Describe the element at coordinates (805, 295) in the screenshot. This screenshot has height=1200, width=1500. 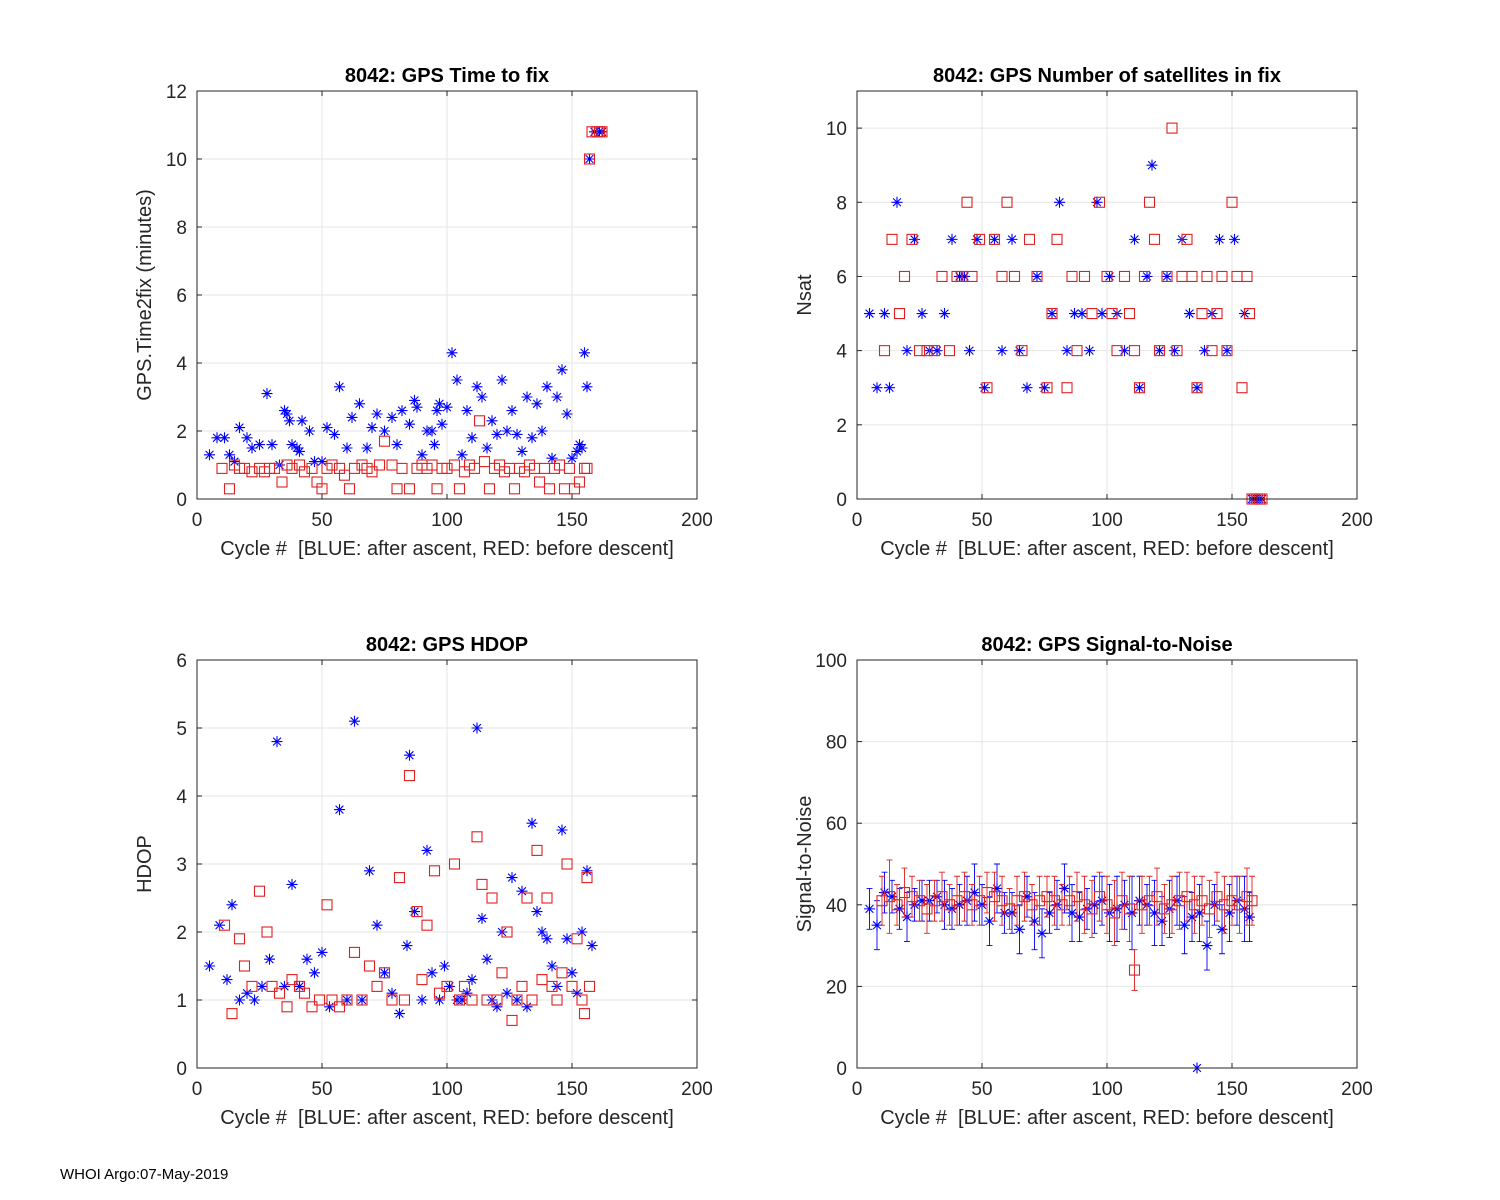
I see `y-axis-label: Nsat` at that location.